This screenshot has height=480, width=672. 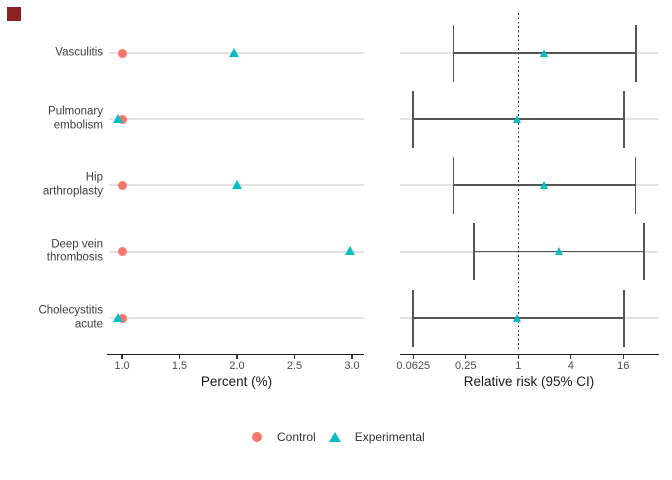 What do you see at coordinates (623, 366) in the screenshot?
I see `x-axis-tick-label: 16` at bounding box center [623, 366].